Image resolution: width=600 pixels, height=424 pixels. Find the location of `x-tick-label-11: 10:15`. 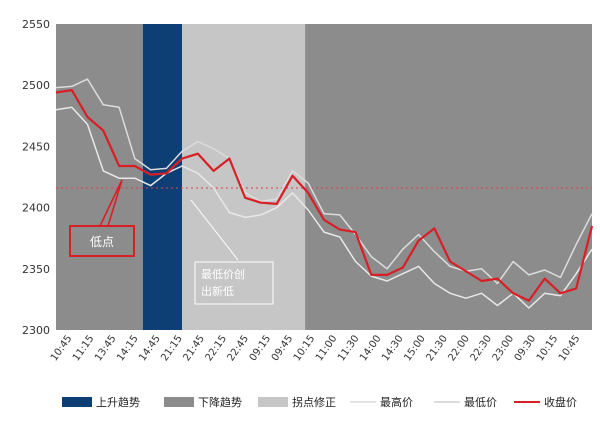

x-tick-label-11: 10:15 is located at coordinates (305, 348).